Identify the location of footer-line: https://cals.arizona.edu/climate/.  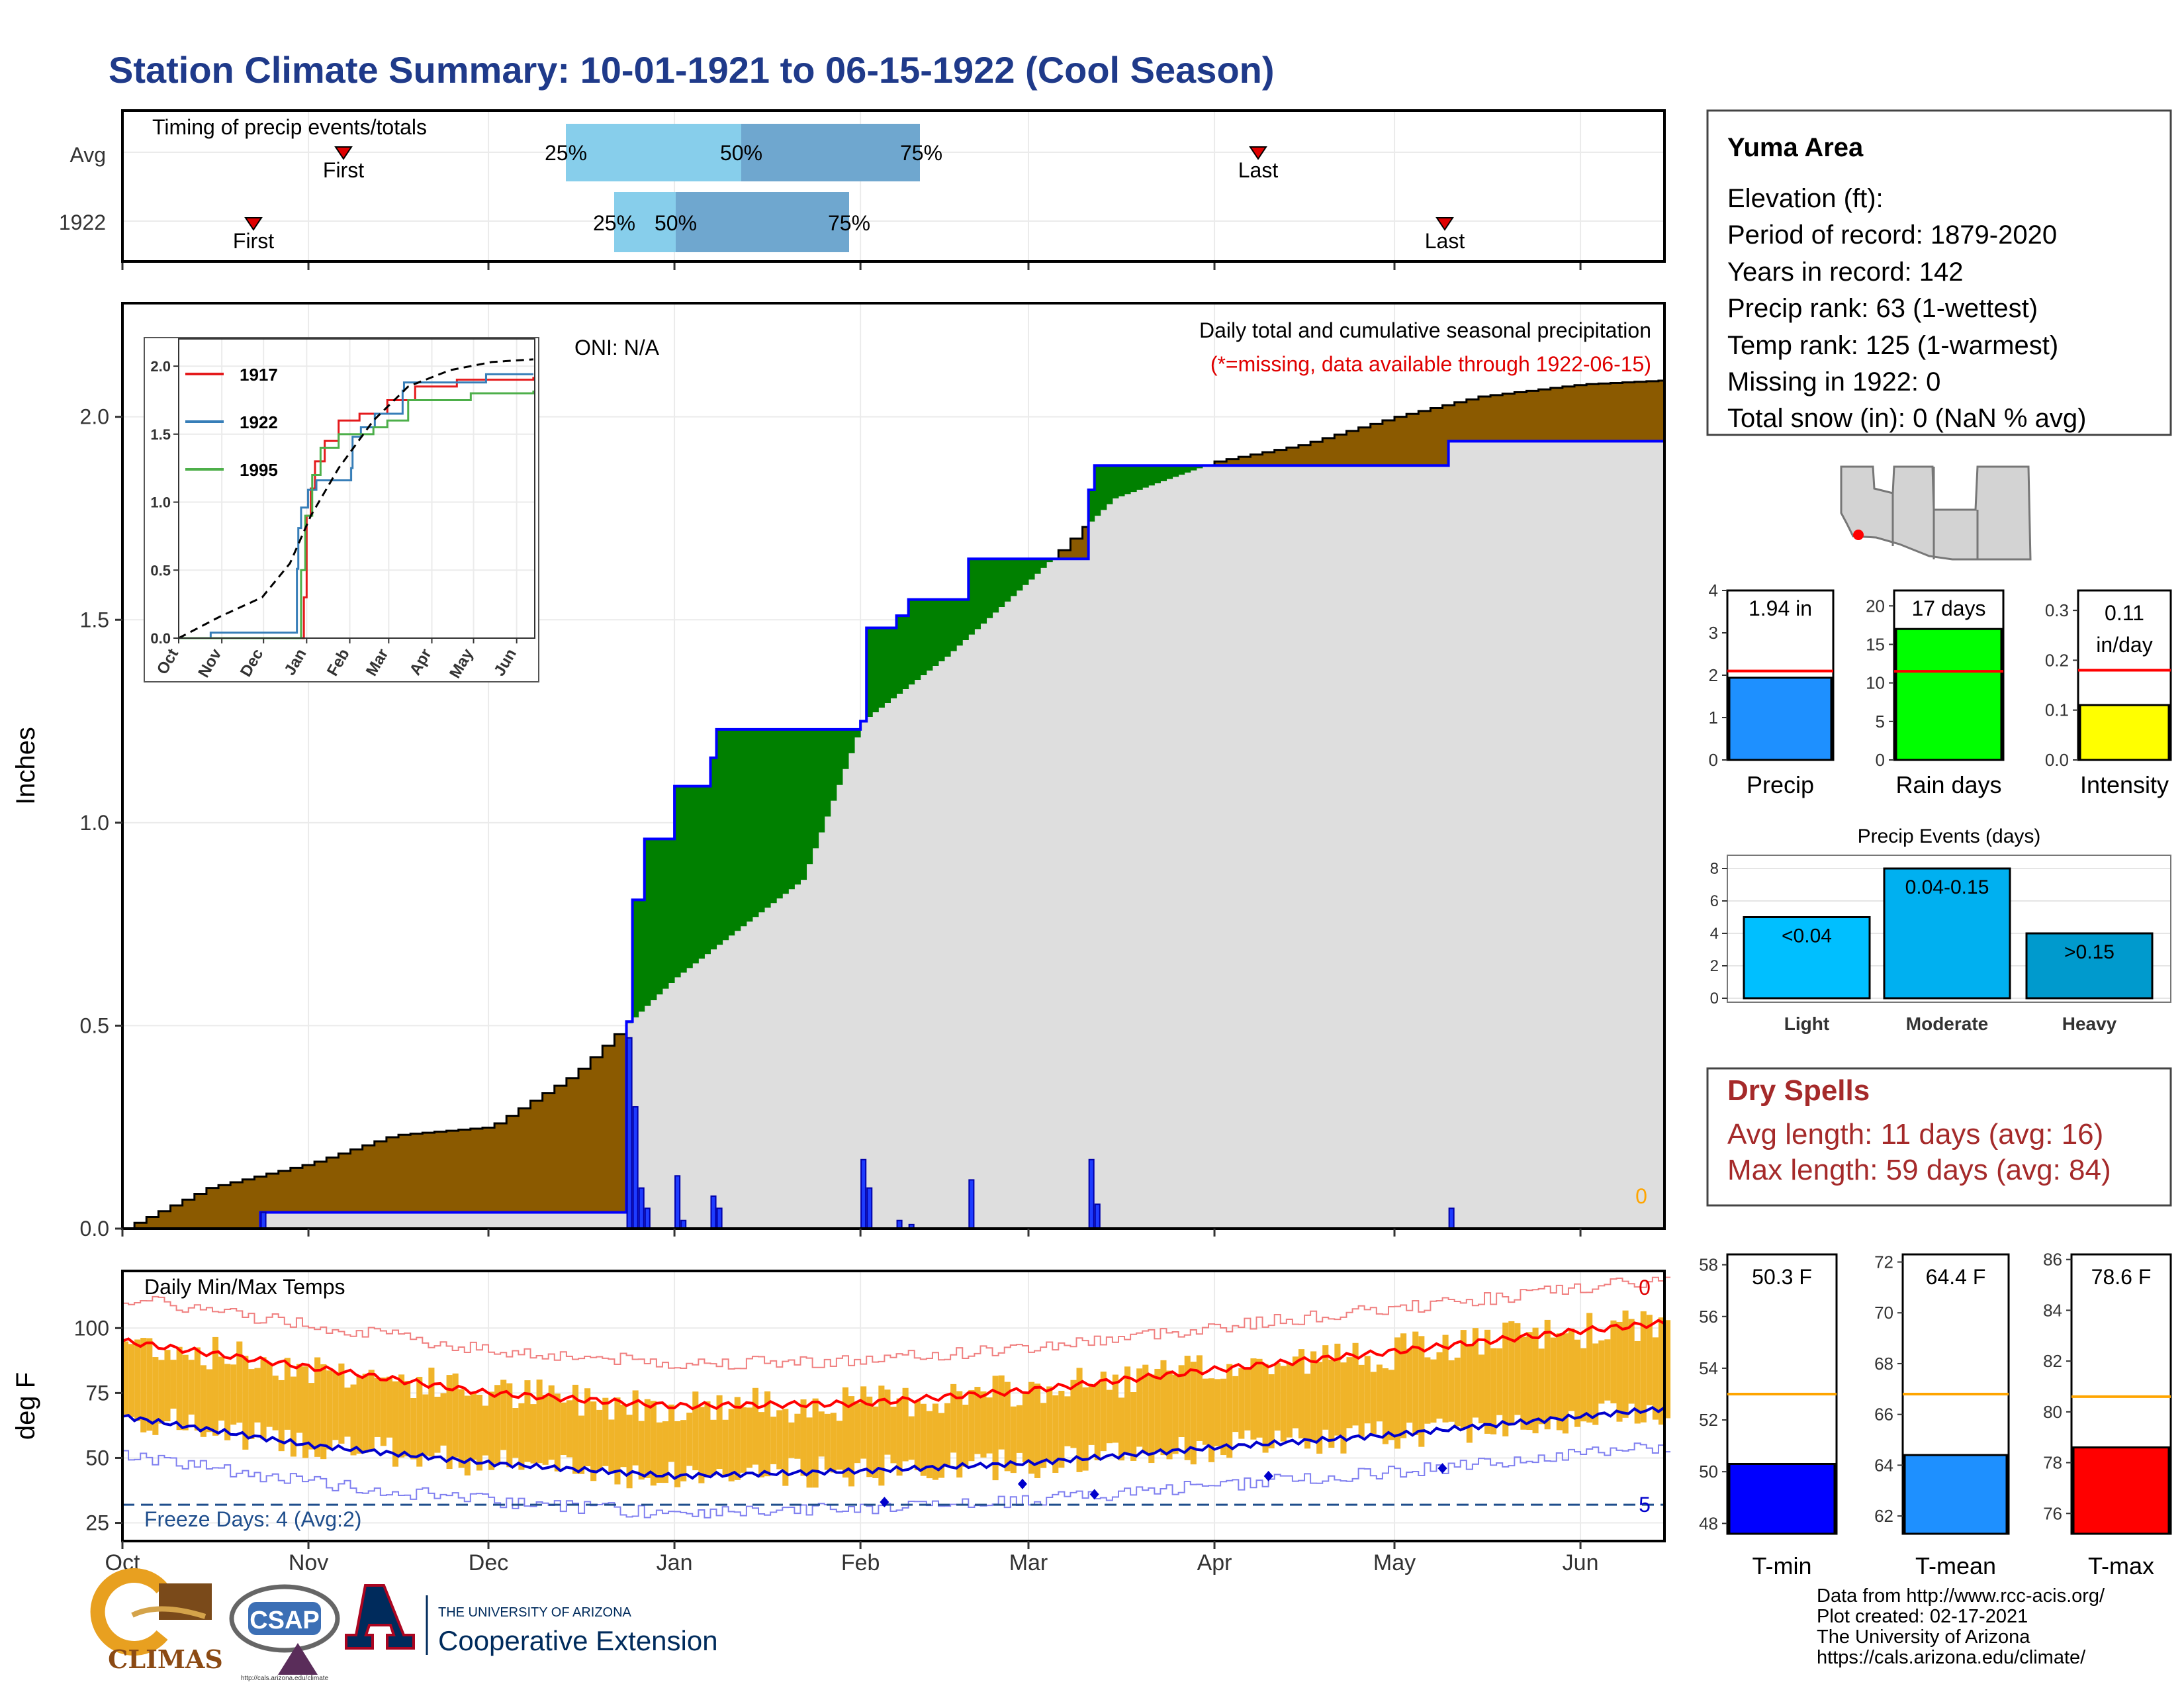
(1951, 1657).